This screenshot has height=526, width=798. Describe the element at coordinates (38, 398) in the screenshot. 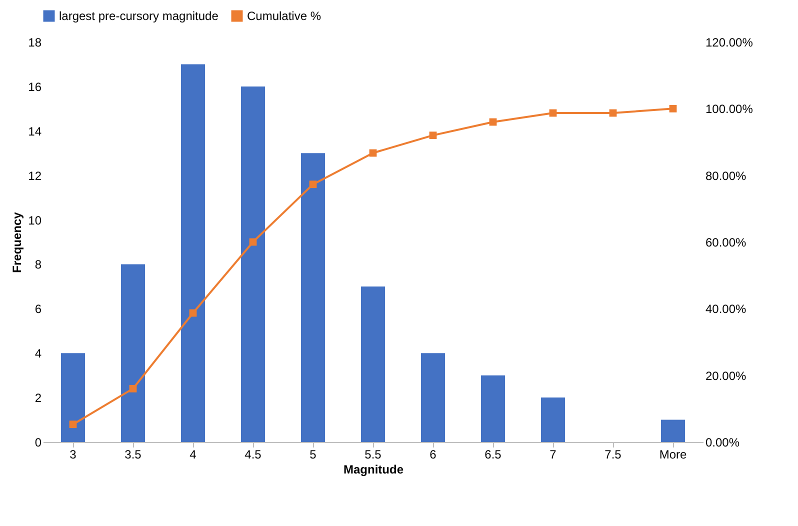

I see `y-tick-label: 2` at that location.